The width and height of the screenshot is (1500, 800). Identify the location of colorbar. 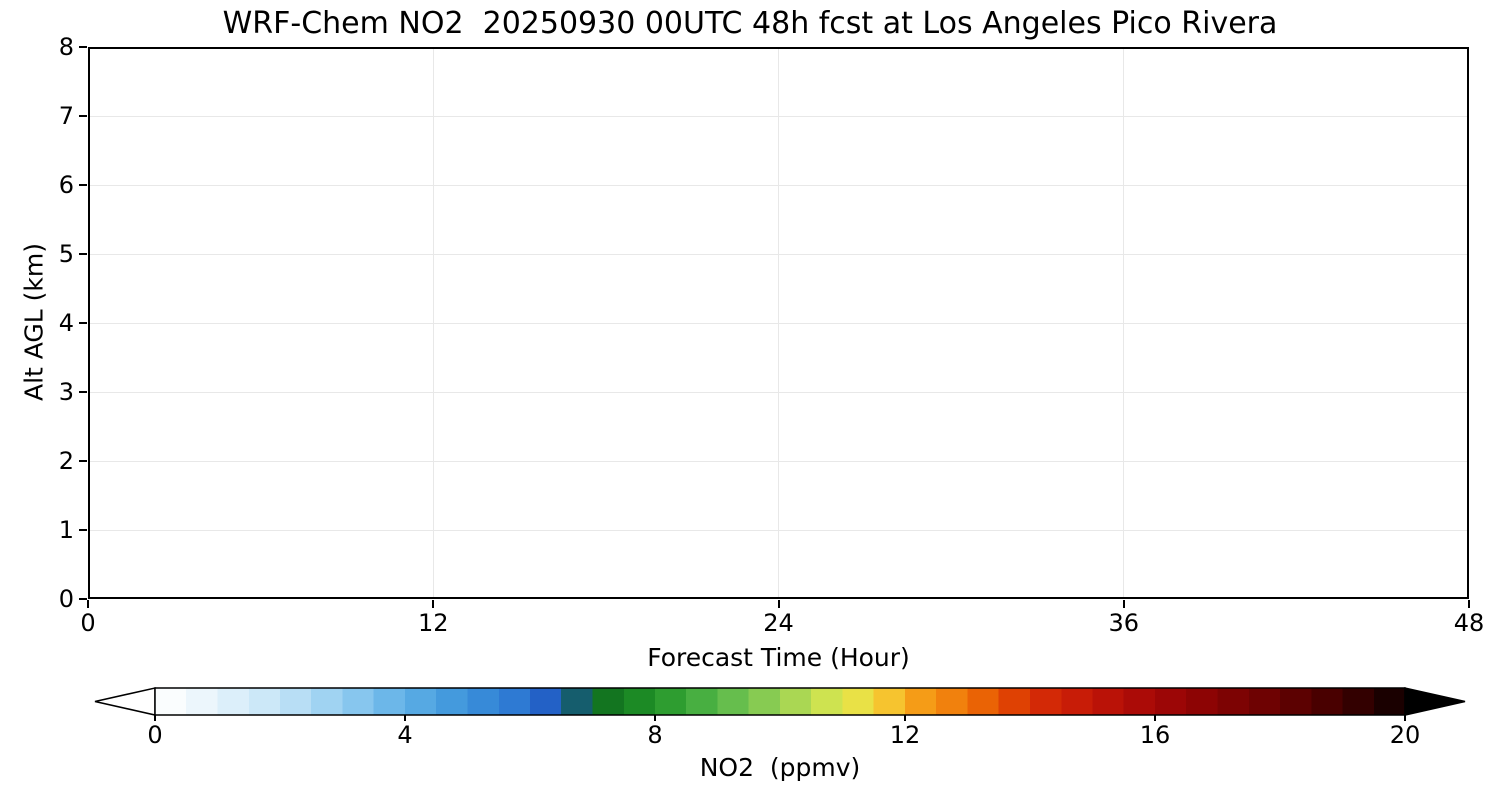
(780, 701).